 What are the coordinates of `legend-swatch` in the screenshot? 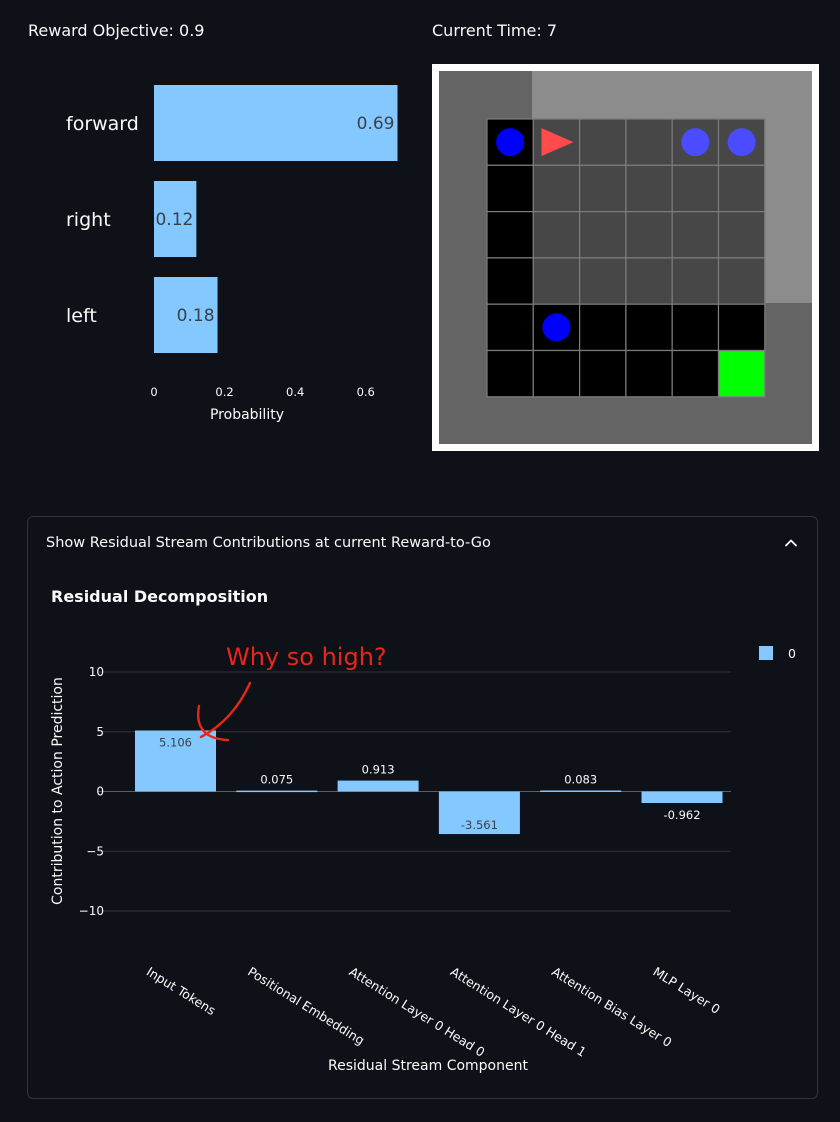 It's located at (766, 653).